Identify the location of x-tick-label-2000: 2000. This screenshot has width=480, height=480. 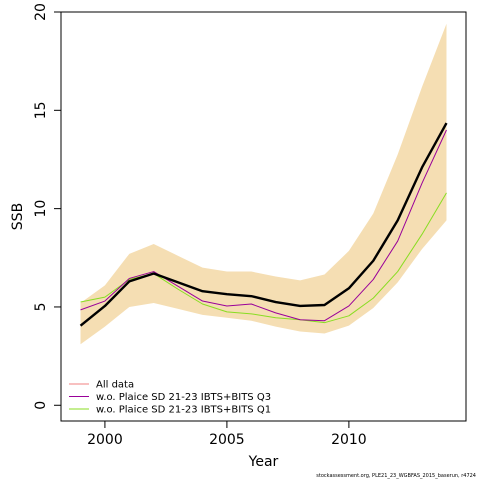
(105, 440).